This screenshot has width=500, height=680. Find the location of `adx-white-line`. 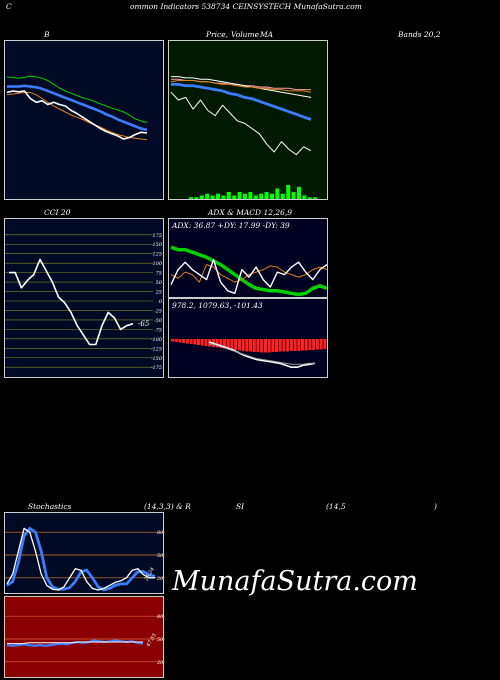

adx-white-line is located at coordinates (249, 277).